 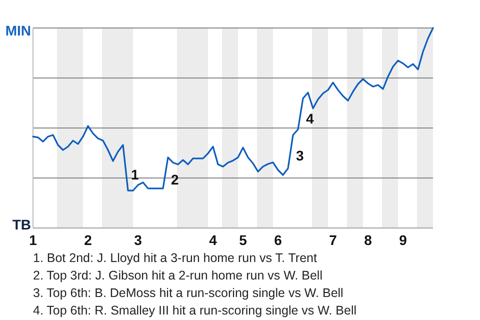 I want to click on x-tick-label: 2, so click(x=88, y=240).